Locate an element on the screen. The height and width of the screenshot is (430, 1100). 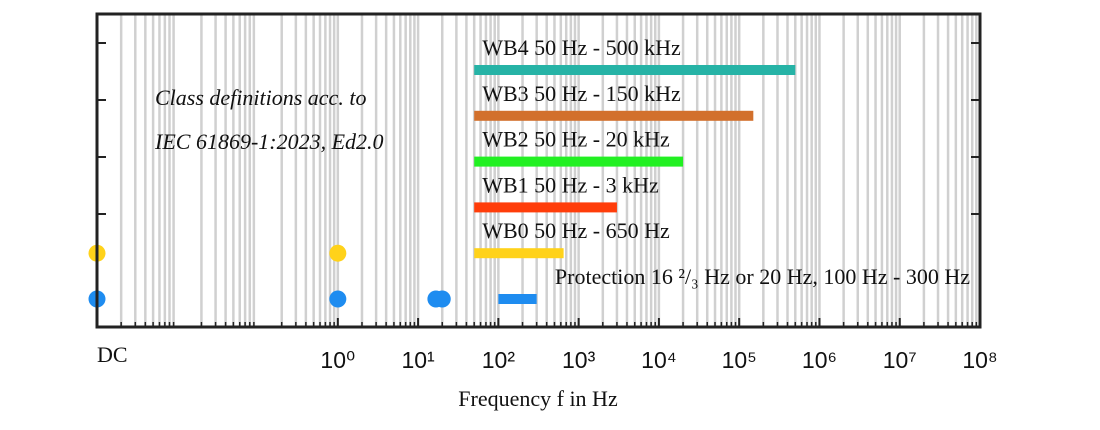
x-tick-label: 10⁸ is located at coordinates (979, 360).